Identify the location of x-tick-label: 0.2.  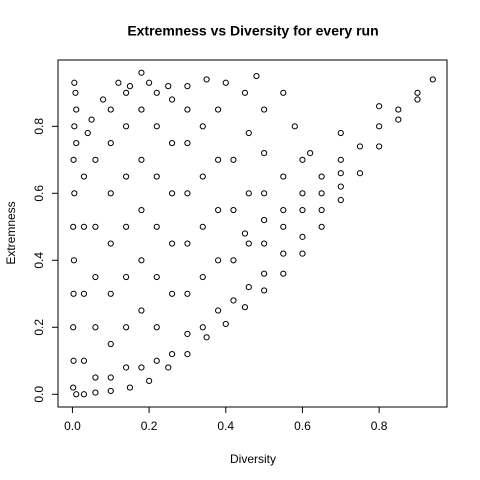
(149, 426).